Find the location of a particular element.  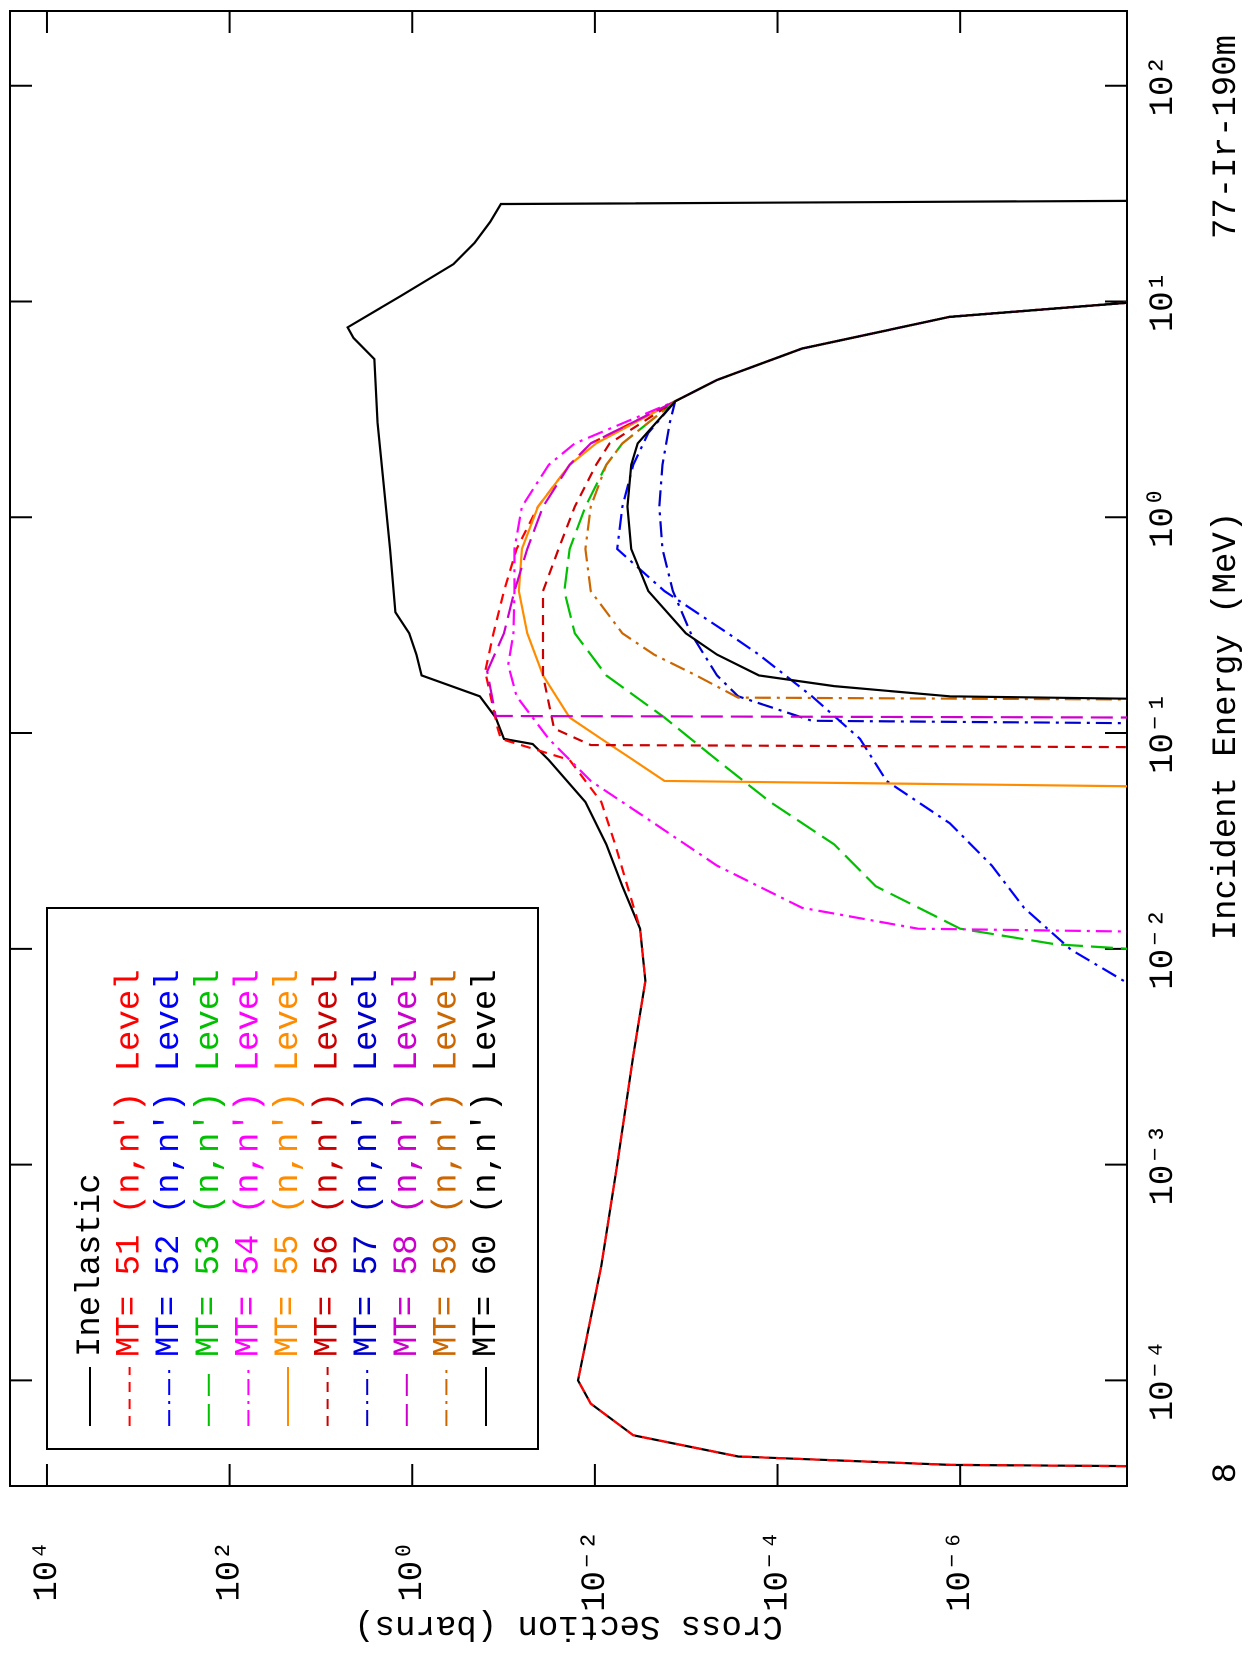

legend-label: MT= 53 (n,n') Level is located at coordinates (210, 1163).